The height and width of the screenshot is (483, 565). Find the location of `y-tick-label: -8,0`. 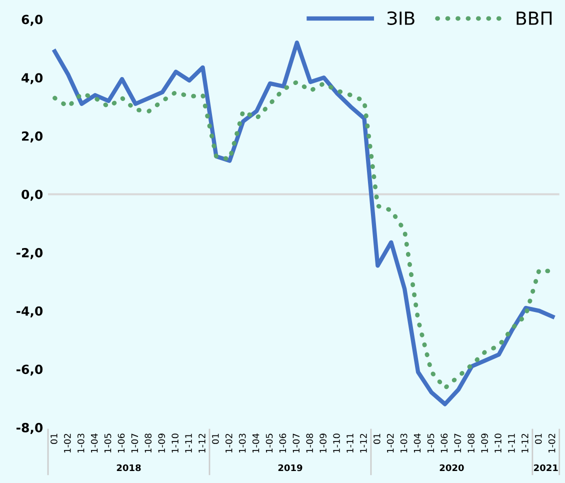

y-tick-label: -8,0 is located at coordinates (29, 428).